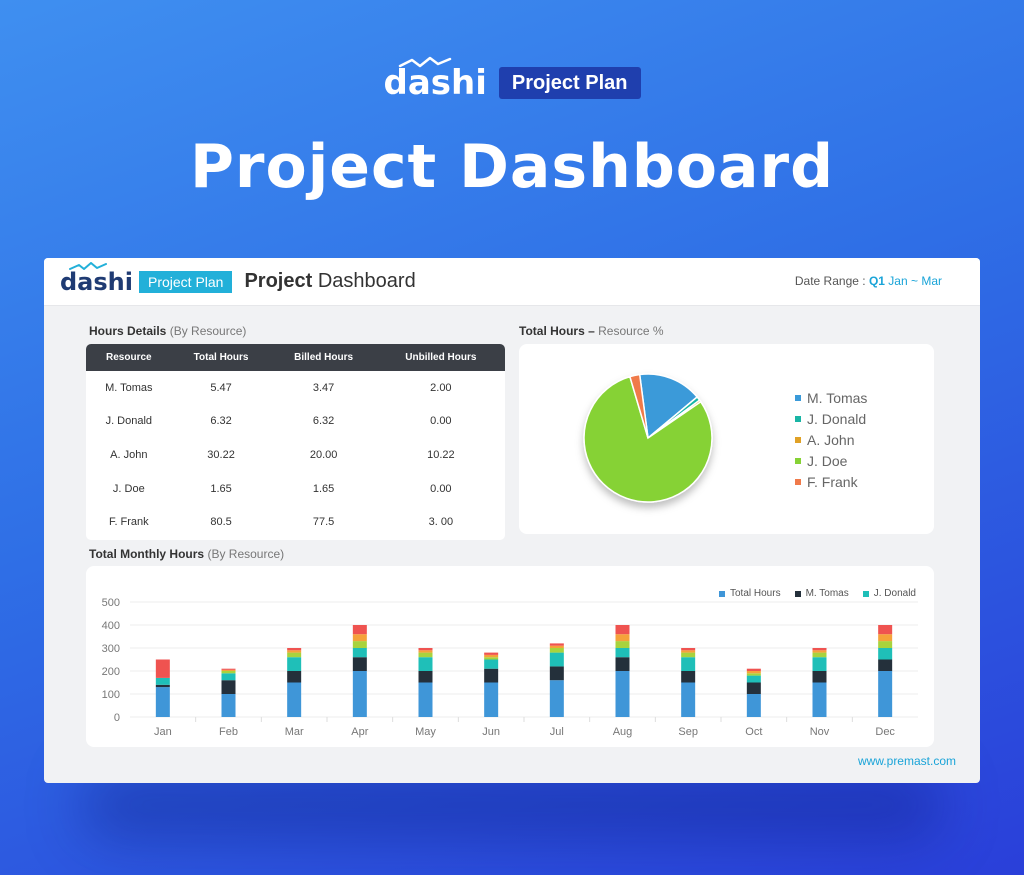 Image resolution: width=1024 pixels, height=875 pixels. I want to click on col-header: Total Hours, so click(221, 357).